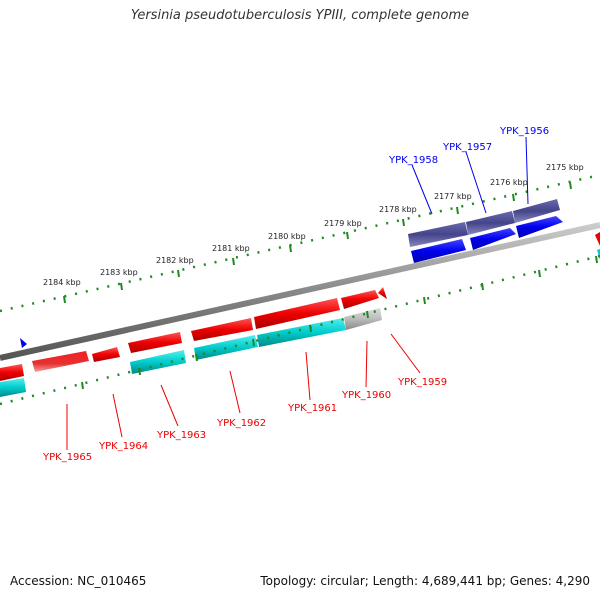 The width and height of the screenshot is (600, 600). Describe the element at coordinates (398, 209) in the screenshot. I see `scale-label: 2178 kbp` at that location.